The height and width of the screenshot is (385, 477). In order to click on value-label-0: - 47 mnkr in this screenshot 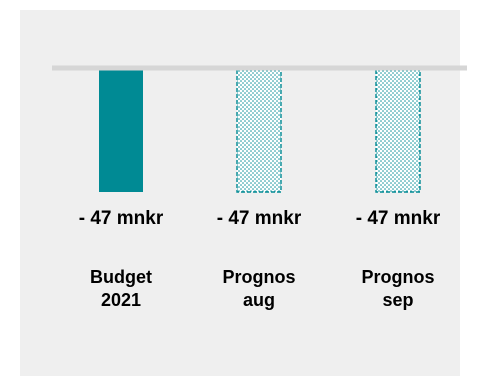, I will do `click(121, 218)`.